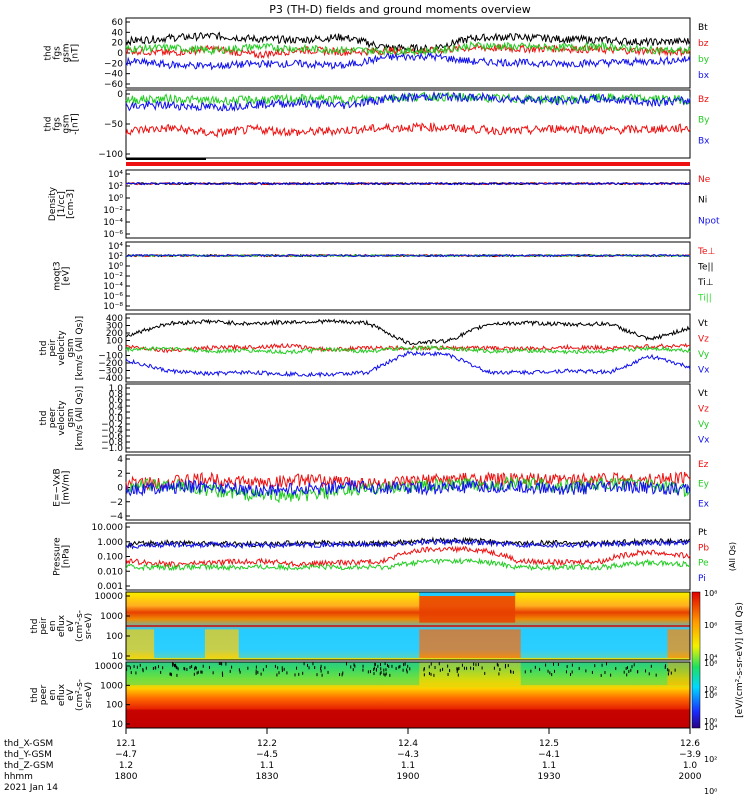 The height and width of the screenshot is (800, 750). What do you see at coordinates (53, 348) in the screenshot?
I see `ylabel-line: peir` at bounding box center [53, 348].